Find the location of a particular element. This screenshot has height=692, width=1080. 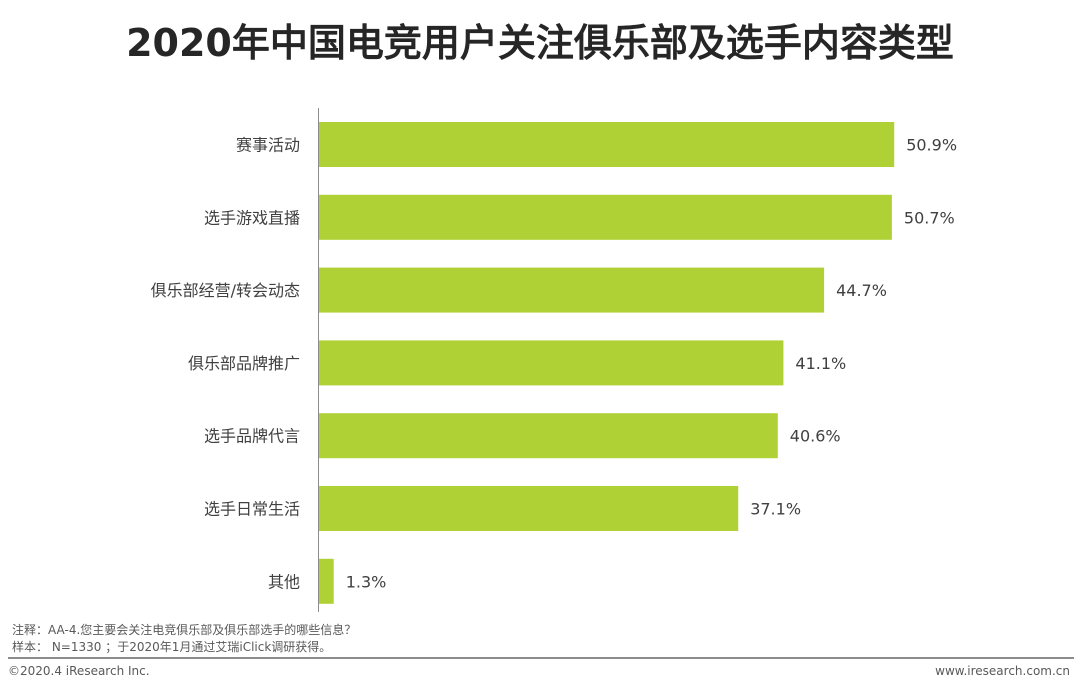

value-label: 40.6% is located at coordinates (815, 436).